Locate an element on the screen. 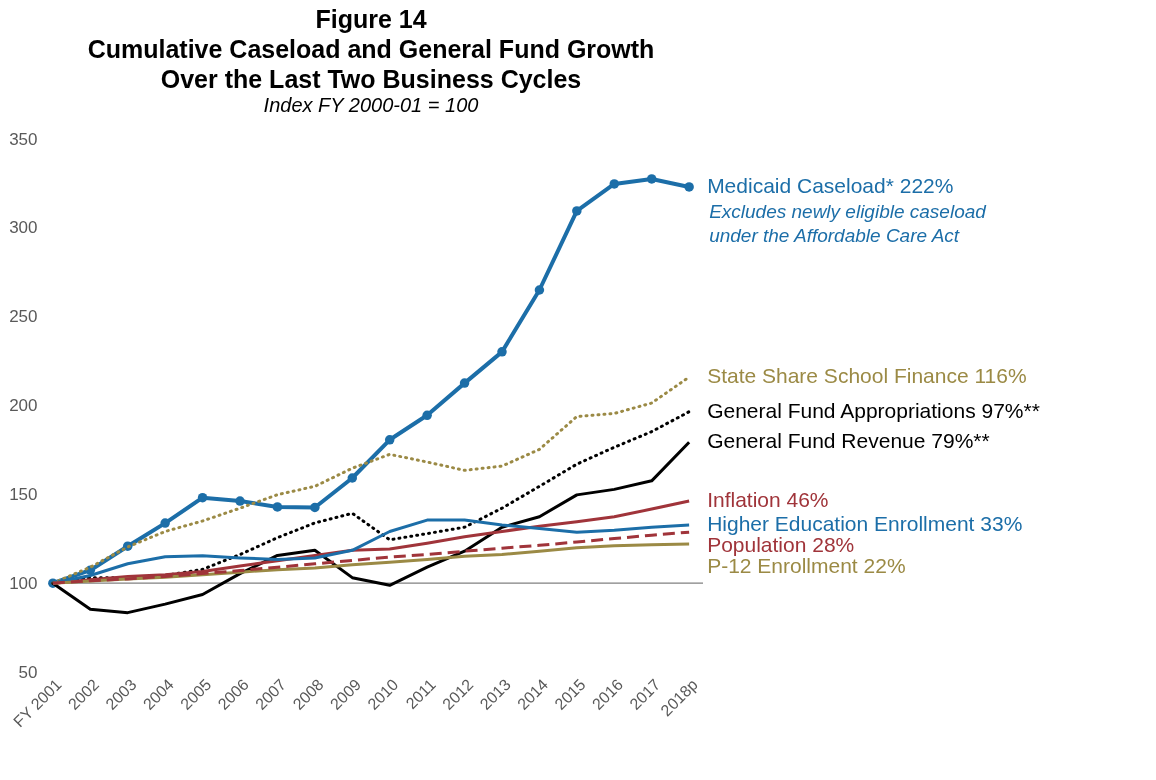  series-label: Medicaid Caseload* 222% is located at coordinates (830, 185).